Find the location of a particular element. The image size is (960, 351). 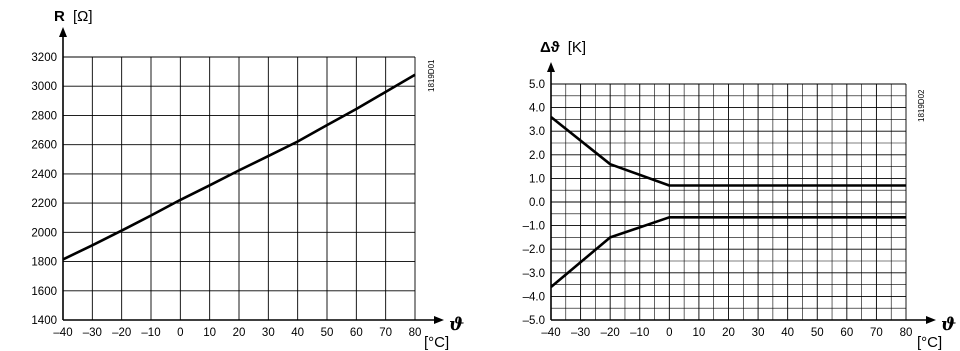

chart2-x-tick-label: 0 is located at coordinates (669, 333).